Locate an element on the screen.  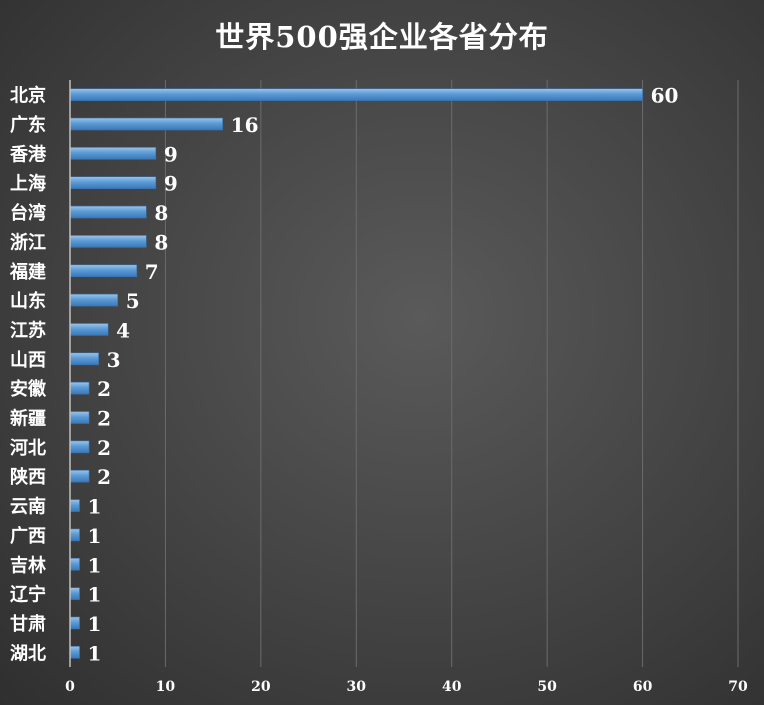
category-label: 云南 is located at coordinates (28, 507).